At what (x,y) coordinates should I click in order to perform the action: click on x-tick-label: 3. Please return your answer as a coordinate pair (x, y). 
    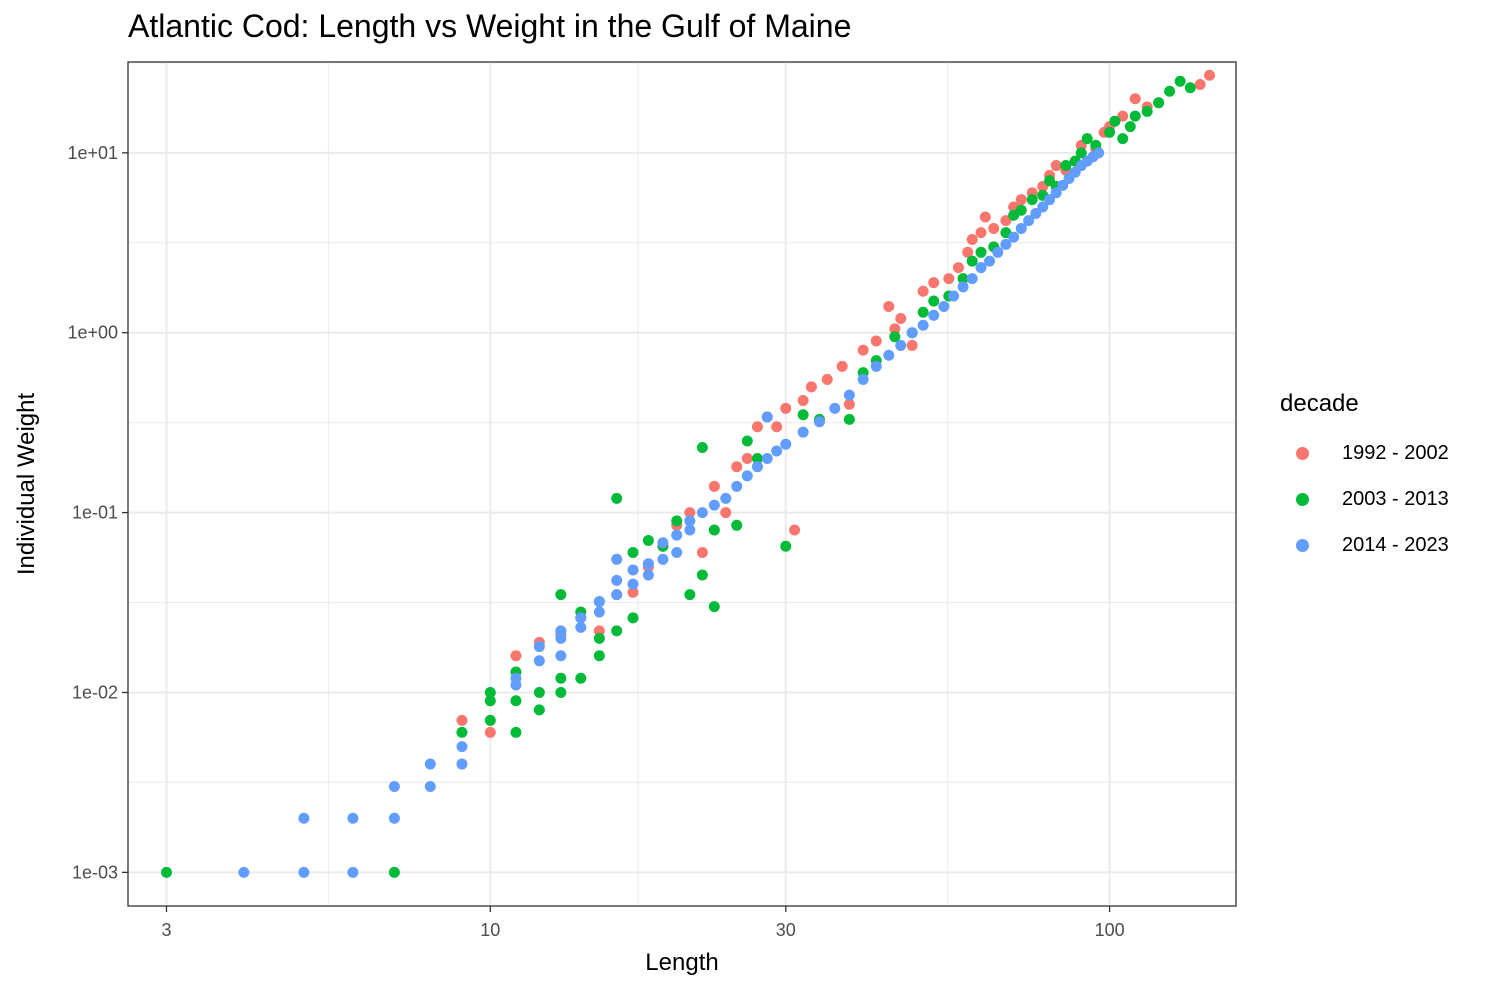
    Looking at the image, I should click on (166, 930).